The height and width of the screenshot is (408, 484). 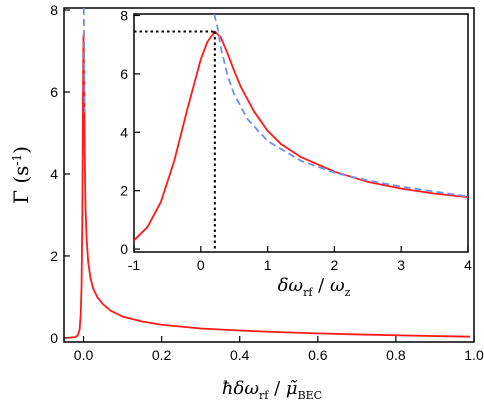 What do you see at coordinates (337, 285) in the screenshot?
I see `inset-x-axis-label-w: ω` at bounding box center [337, 285].